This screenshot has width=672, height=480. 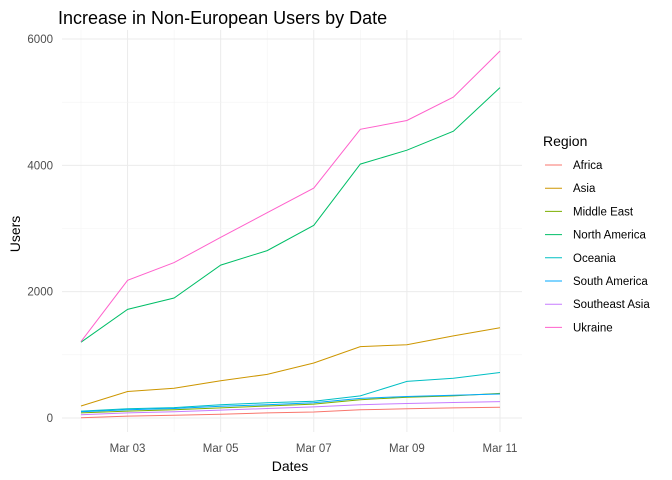 I want to click on series-line-africa, so click(x=290, y=412).